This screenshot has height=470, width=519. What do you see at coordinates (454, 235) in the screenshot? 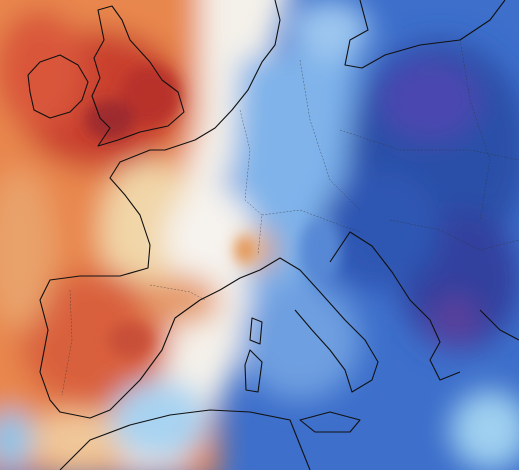
I see `balkan-border` at bounding box center [454, 235].